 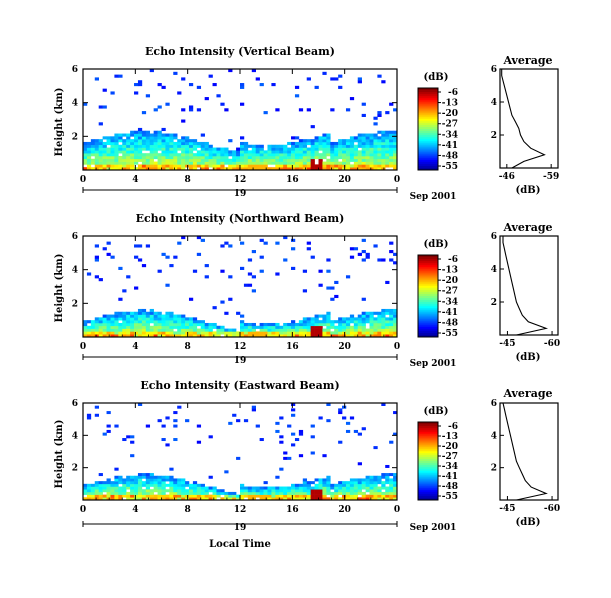 What do you see at coordinates (433, 364) in the screenshot?
I see `date-label: Sep 2001` at bounding box center [433, 364].